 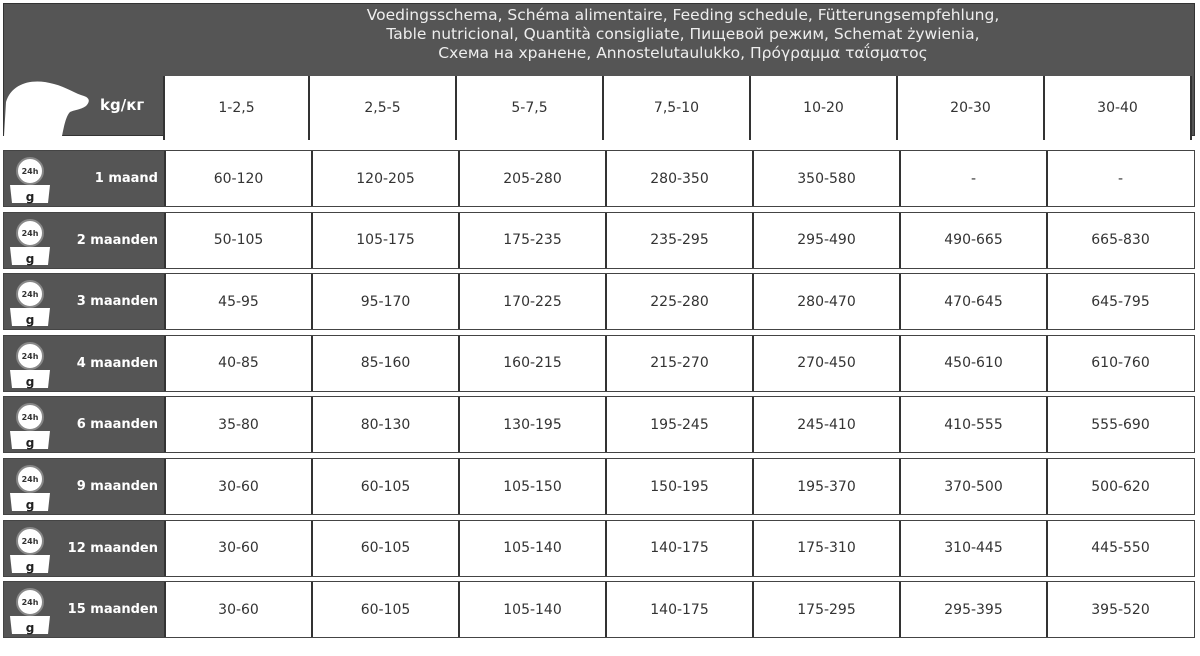 What do you see at coordinates (825, 363) in the screenshot?
I see `feeding-amount-cell: 270-450` at bounding box center [825, 363].